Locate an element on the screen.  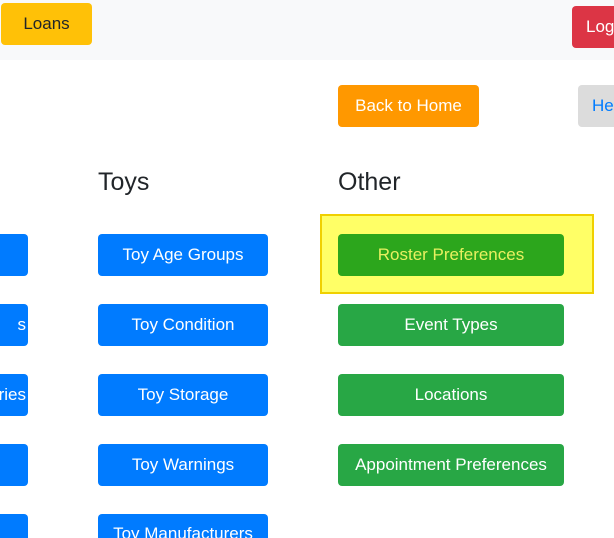
top-navbar is located at coordinates (307, 30).